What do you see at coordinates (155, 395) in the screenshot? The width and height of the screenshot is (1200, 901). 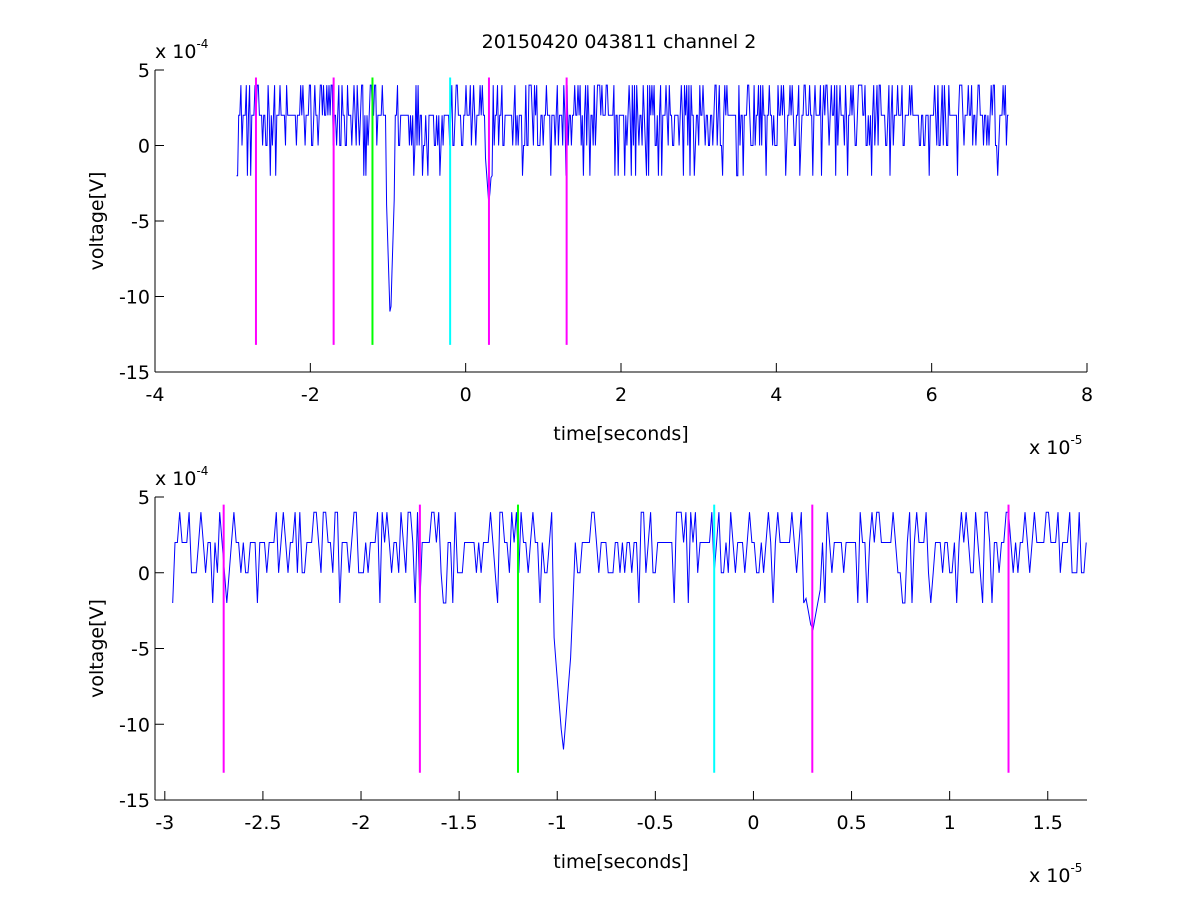 I see `x-tick-label: -4` at bounding box center [155, 395].